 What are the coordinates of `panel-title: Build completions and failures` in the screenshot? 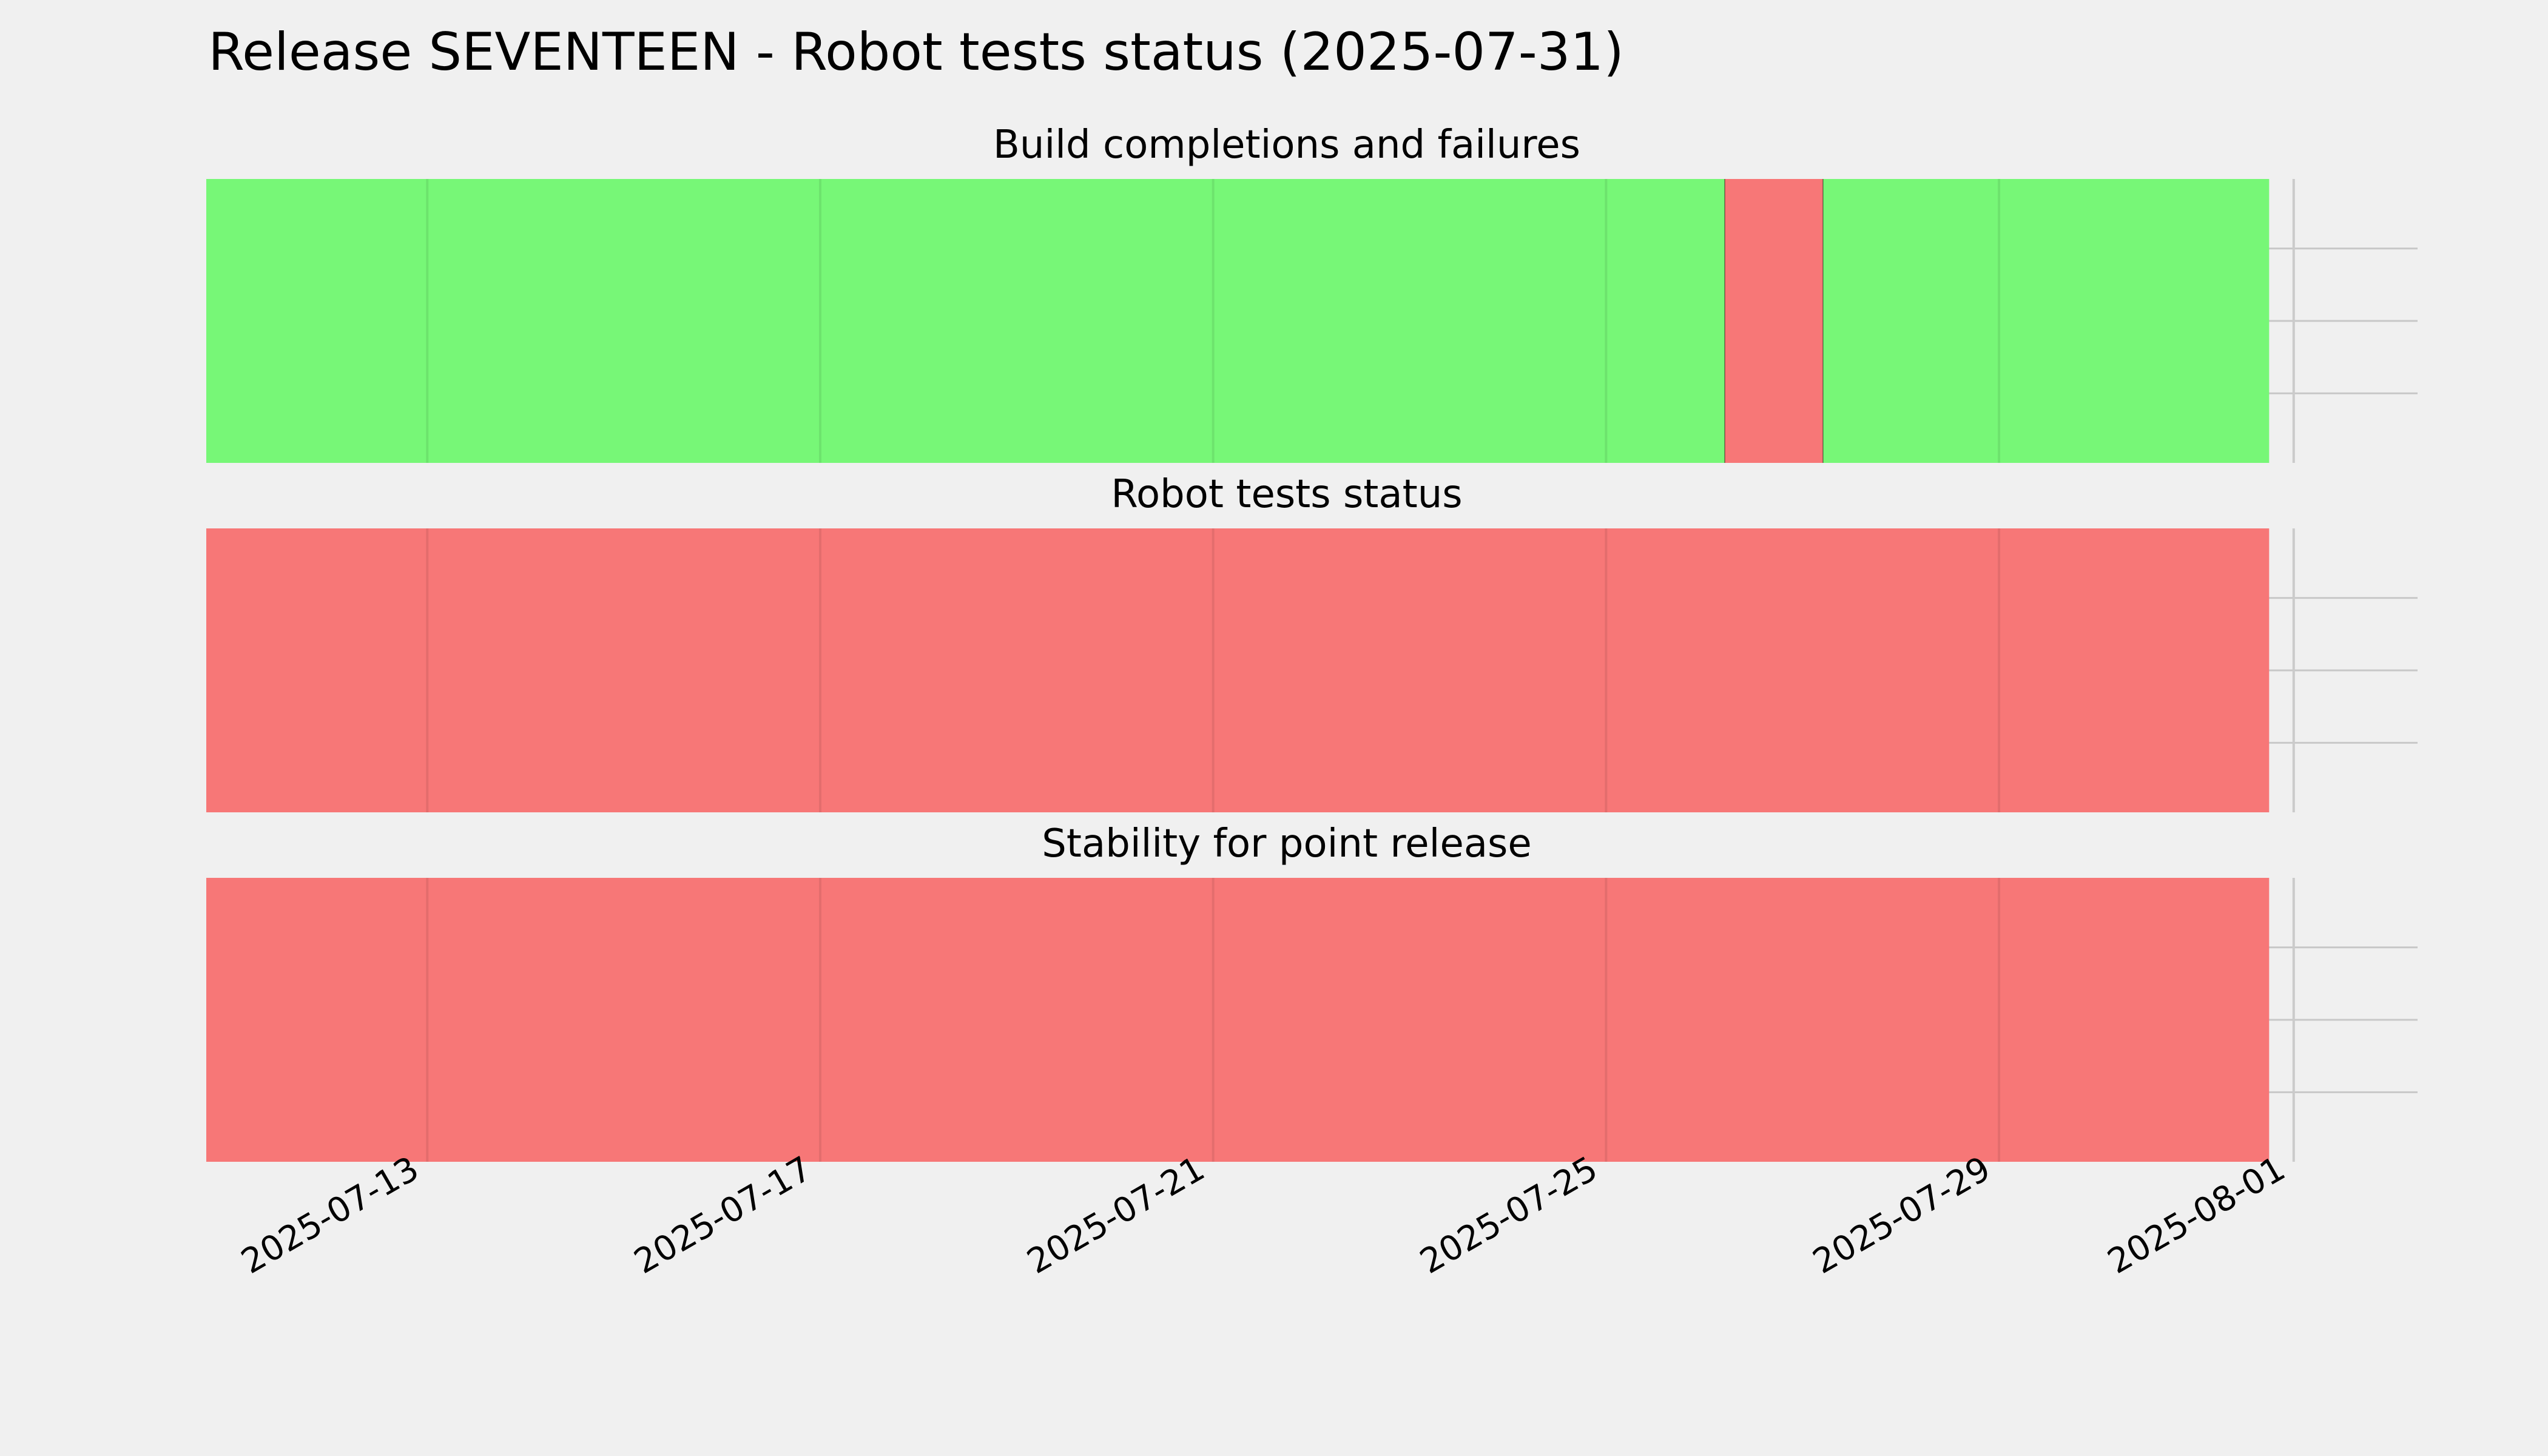 It's located at (1286, 145).